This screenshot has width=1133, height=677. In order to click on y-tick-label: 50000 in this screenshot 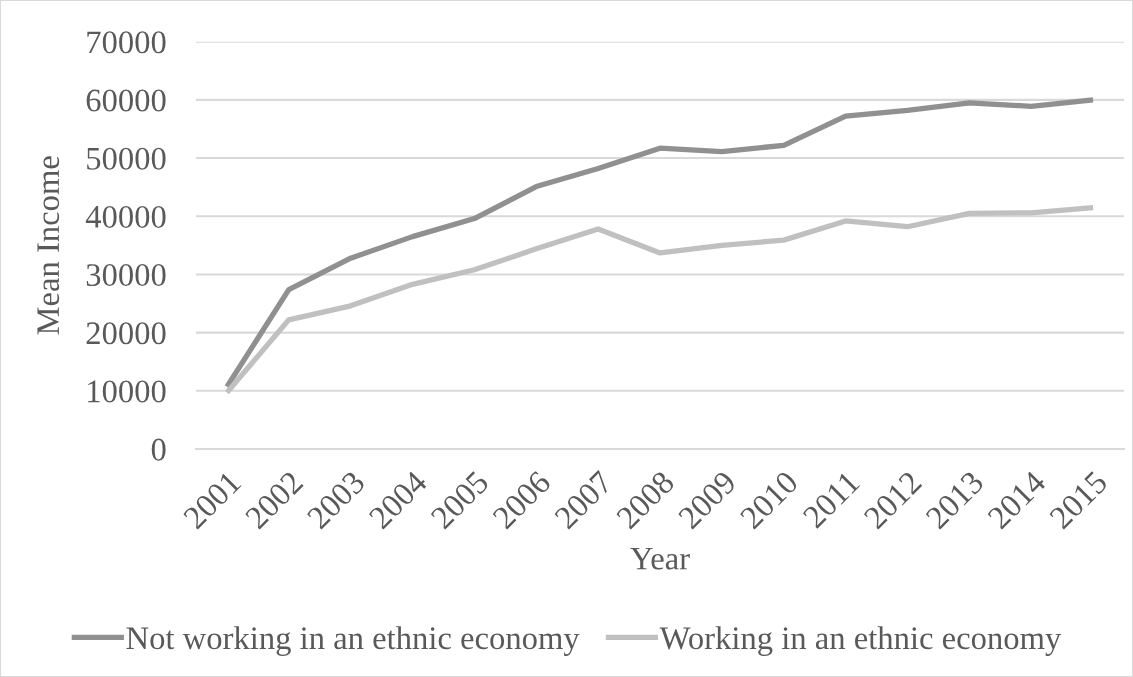, I will do `click(126, 158)`.